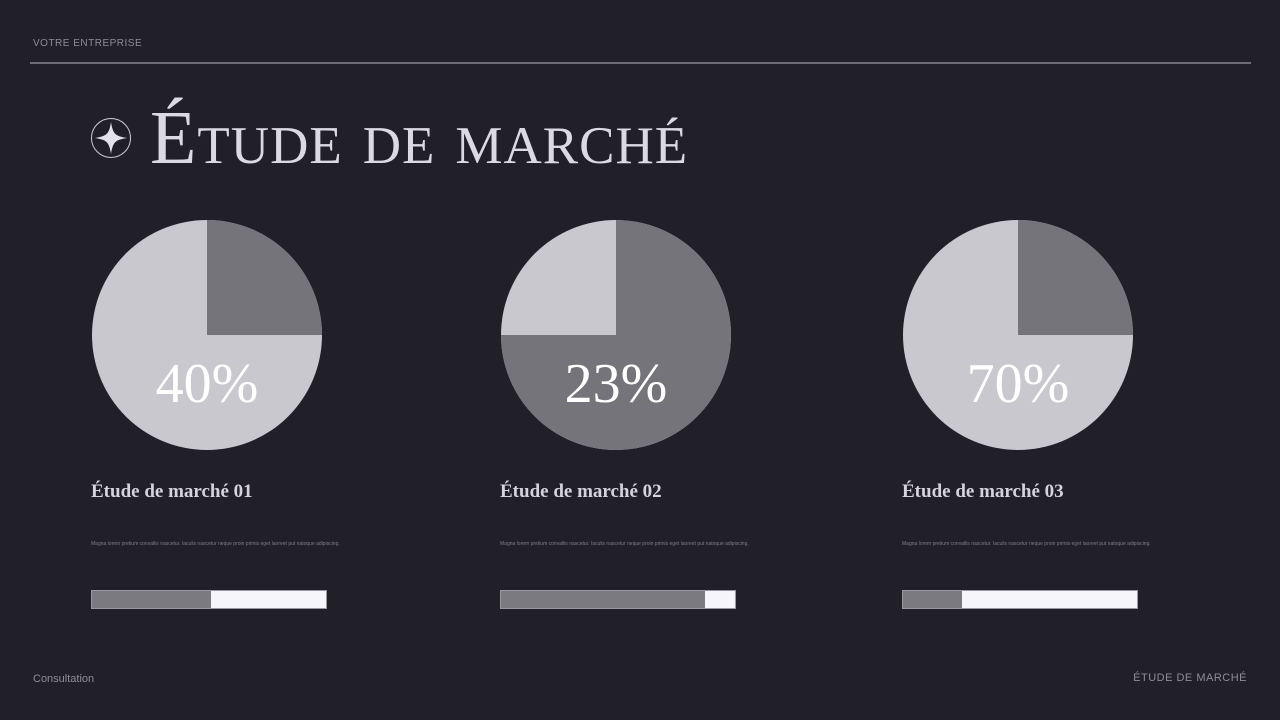 The image size is (1280, 720). What do you see at coordinates (64, 679) in the screenshot?
I see `footer-left-text: Consultation` at bounding box center [64, 679].